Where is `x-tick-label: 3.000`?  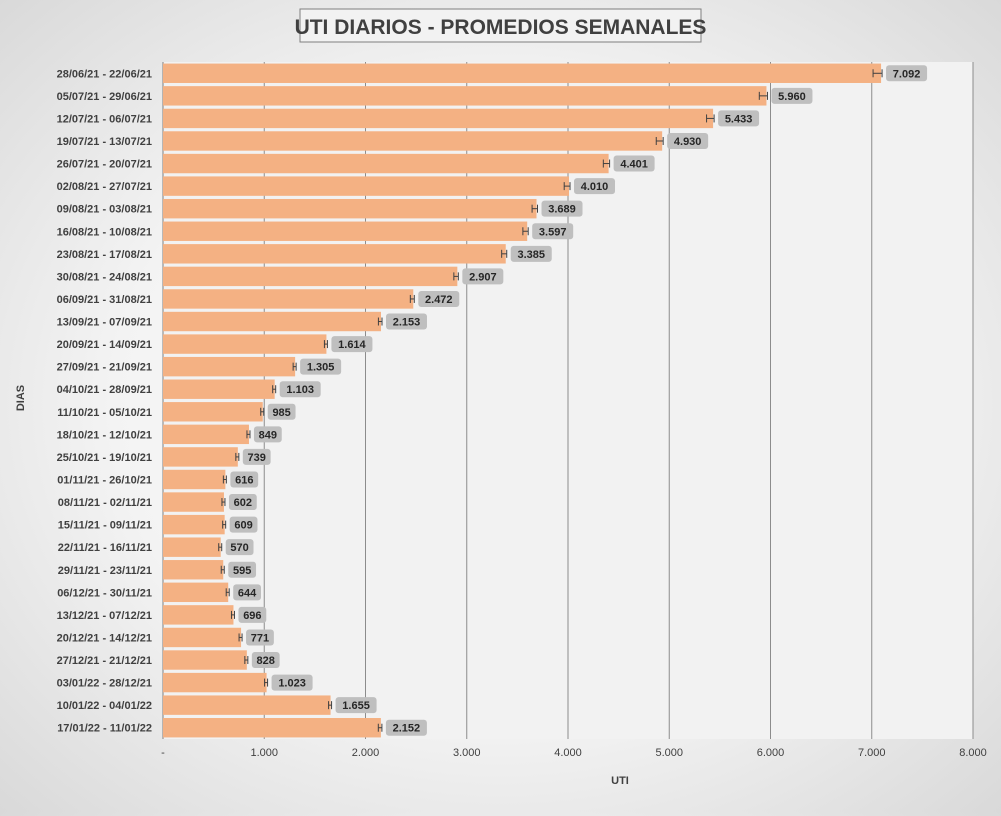 x-tick-label: 3.000 is located at coordinates (467, 753).